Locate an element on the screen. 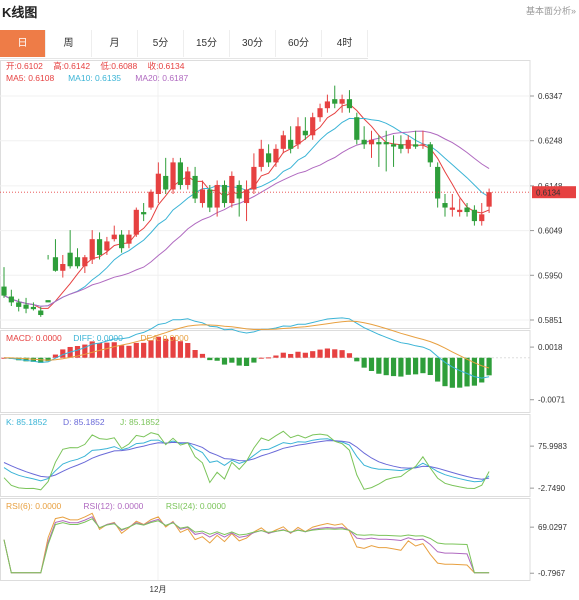 The height and width of the screenshot is (600, 579). j-line is located at coordinates (246, 460).